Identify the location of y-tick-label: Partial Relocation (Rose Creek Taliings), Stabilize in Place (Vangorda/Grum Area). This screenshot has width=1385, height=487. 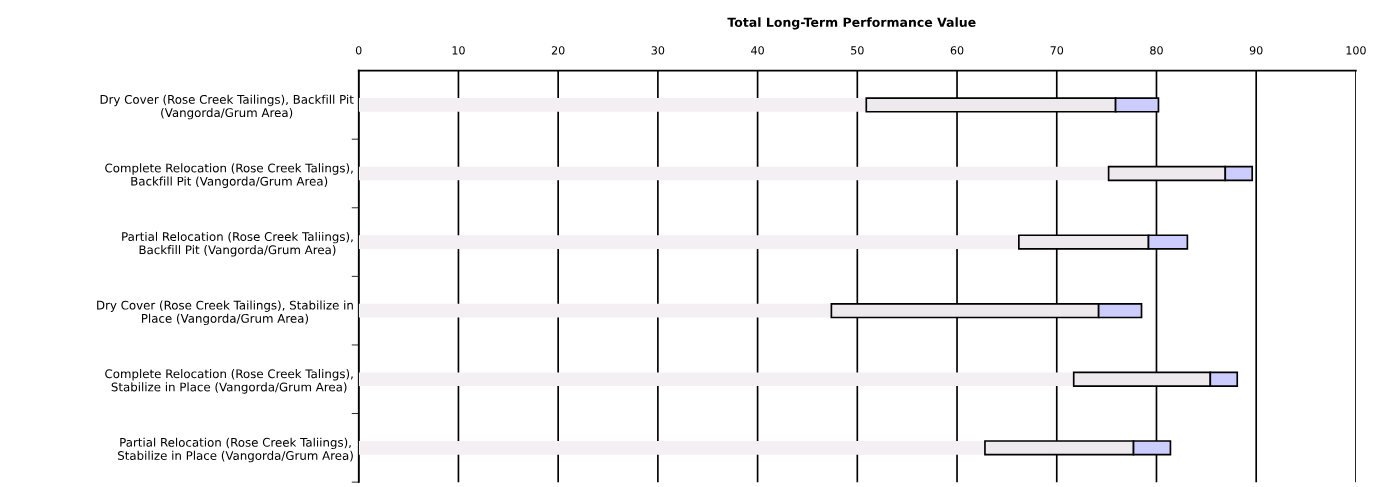
(235, 450).